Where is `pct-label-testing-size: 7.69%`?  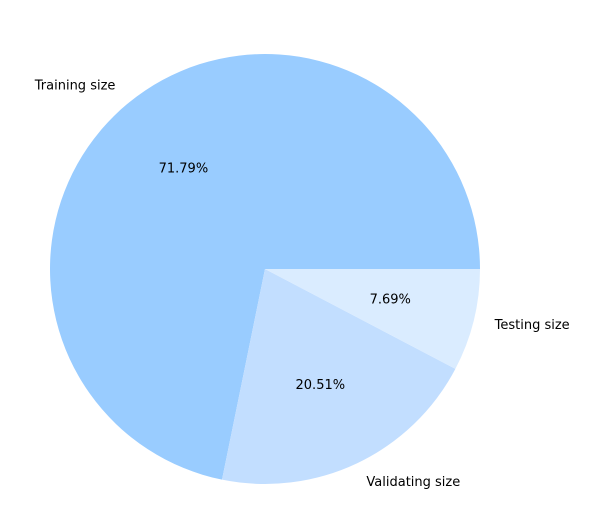 pct-label-testing-size: 7.69% is located at coordinates (390, 299).